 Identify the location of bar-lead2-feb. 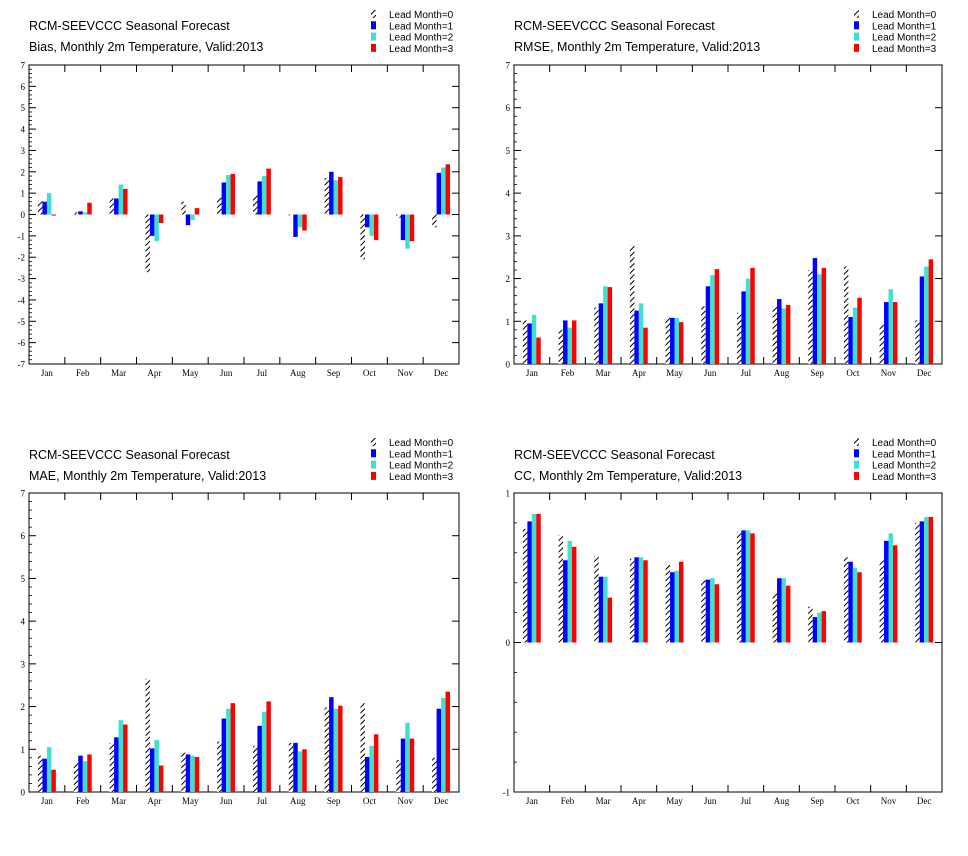
(569, 345).